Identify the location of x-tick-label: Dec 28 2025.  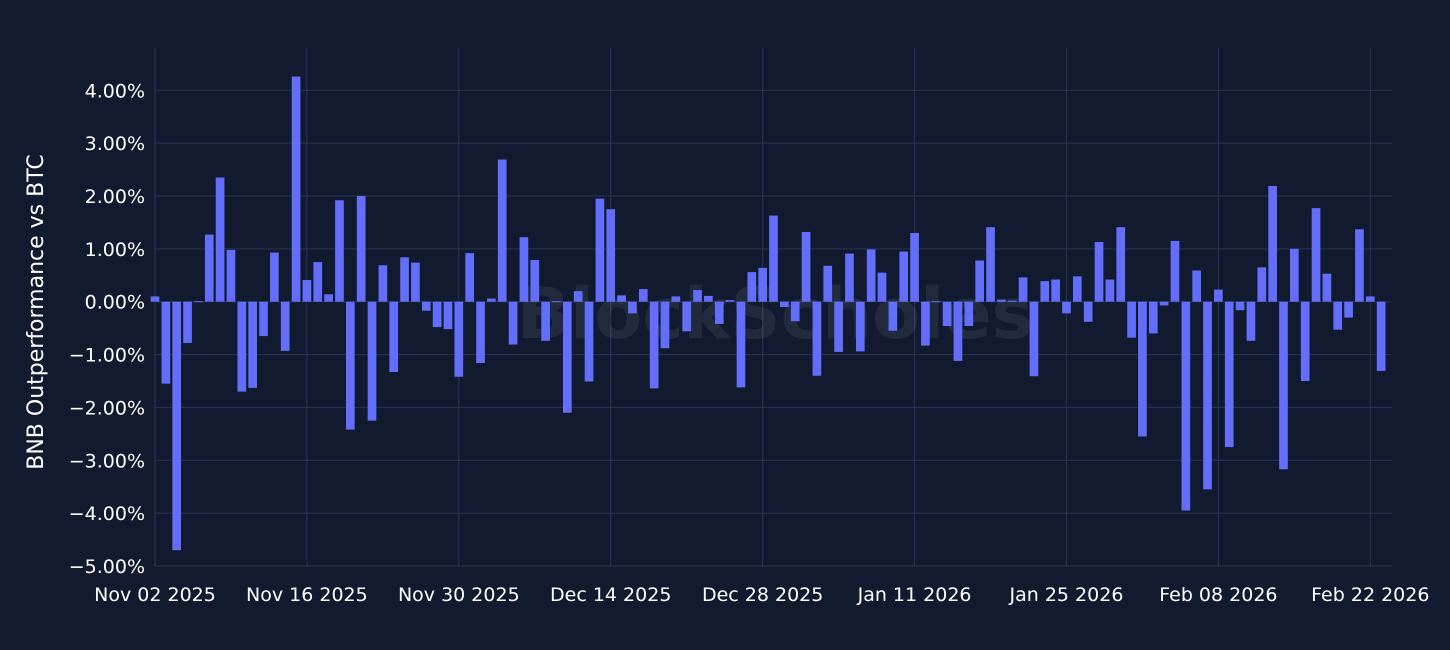
(762, 595).